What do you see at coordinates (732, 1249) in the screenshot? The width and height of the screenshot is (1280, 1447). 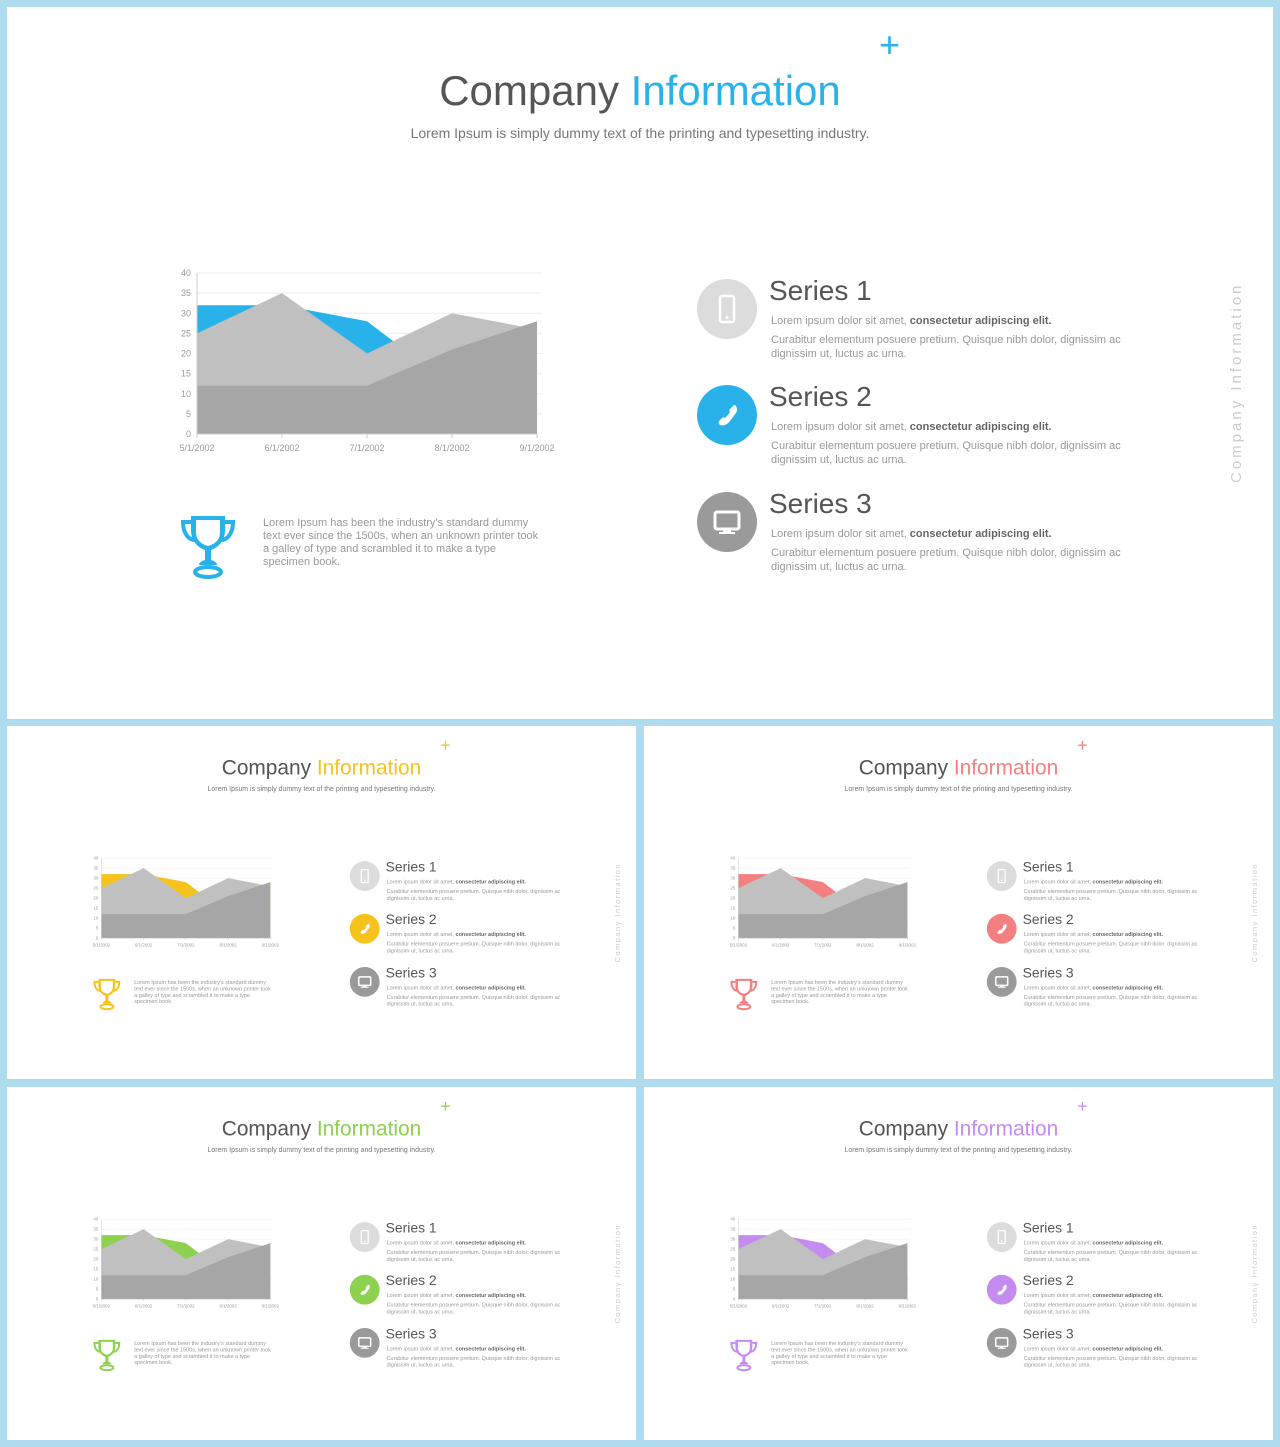 I see `y-tick-label: 25` at bounding box center [732, 1249].